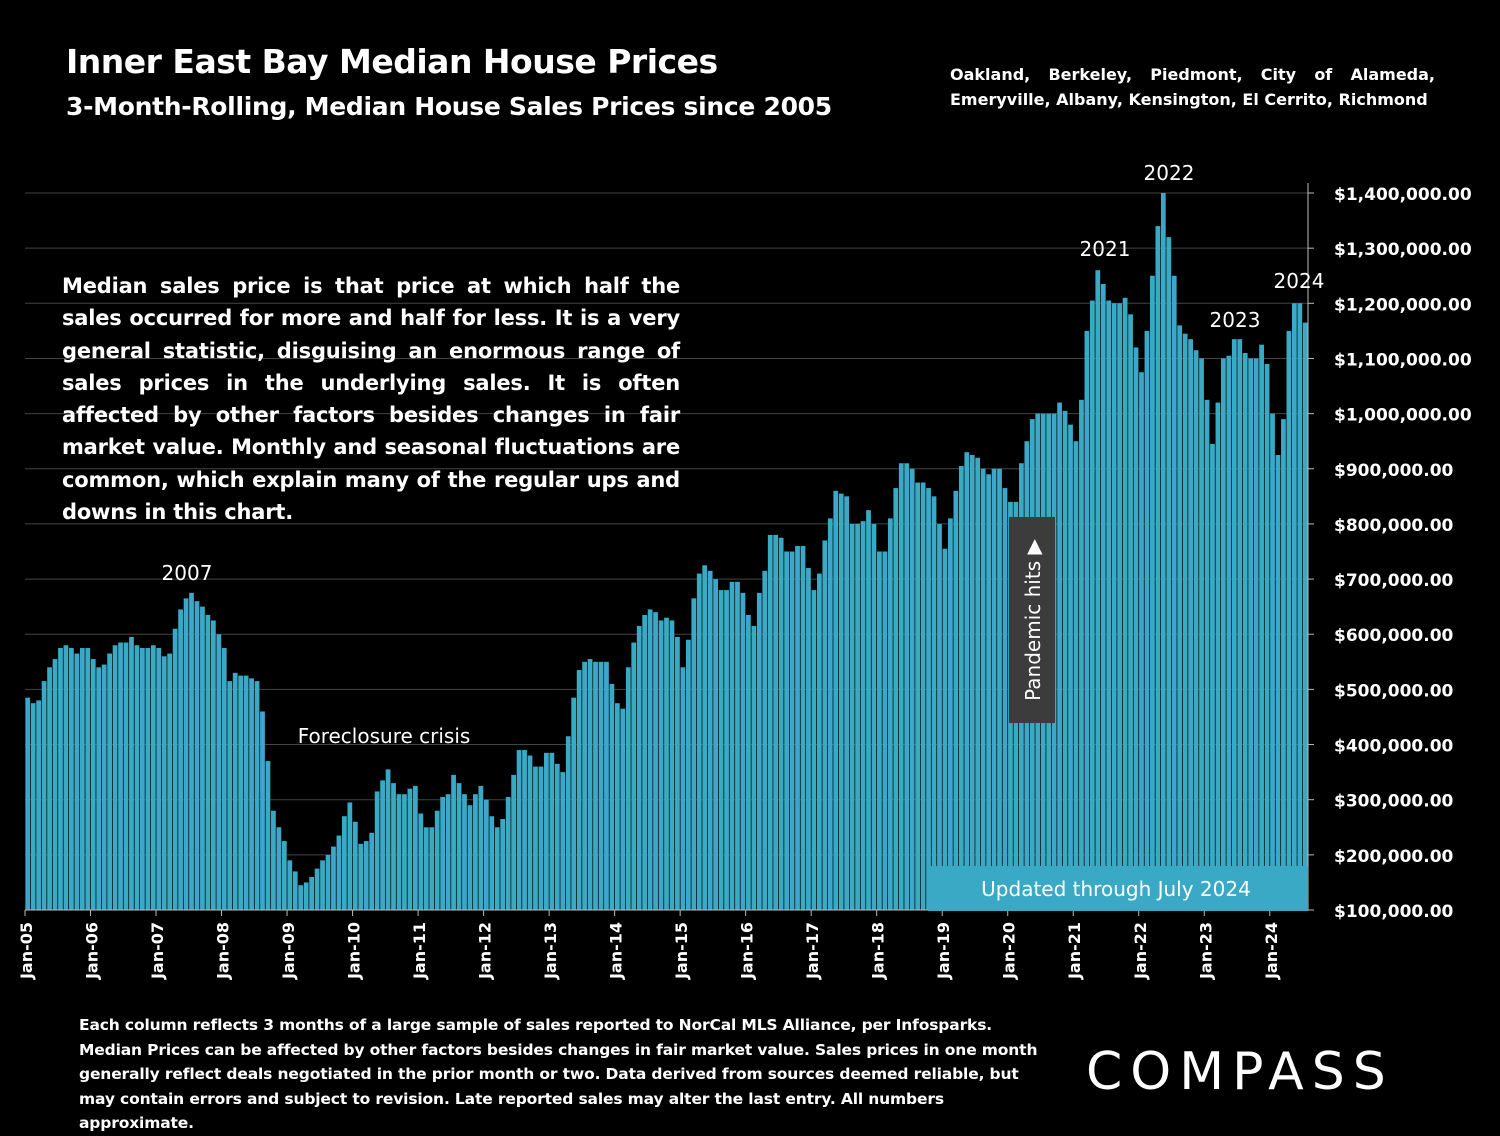  Describe the element at coordinates (419, 951) in the screenshot. I see `x-tick-label: Jan-11` at that location.